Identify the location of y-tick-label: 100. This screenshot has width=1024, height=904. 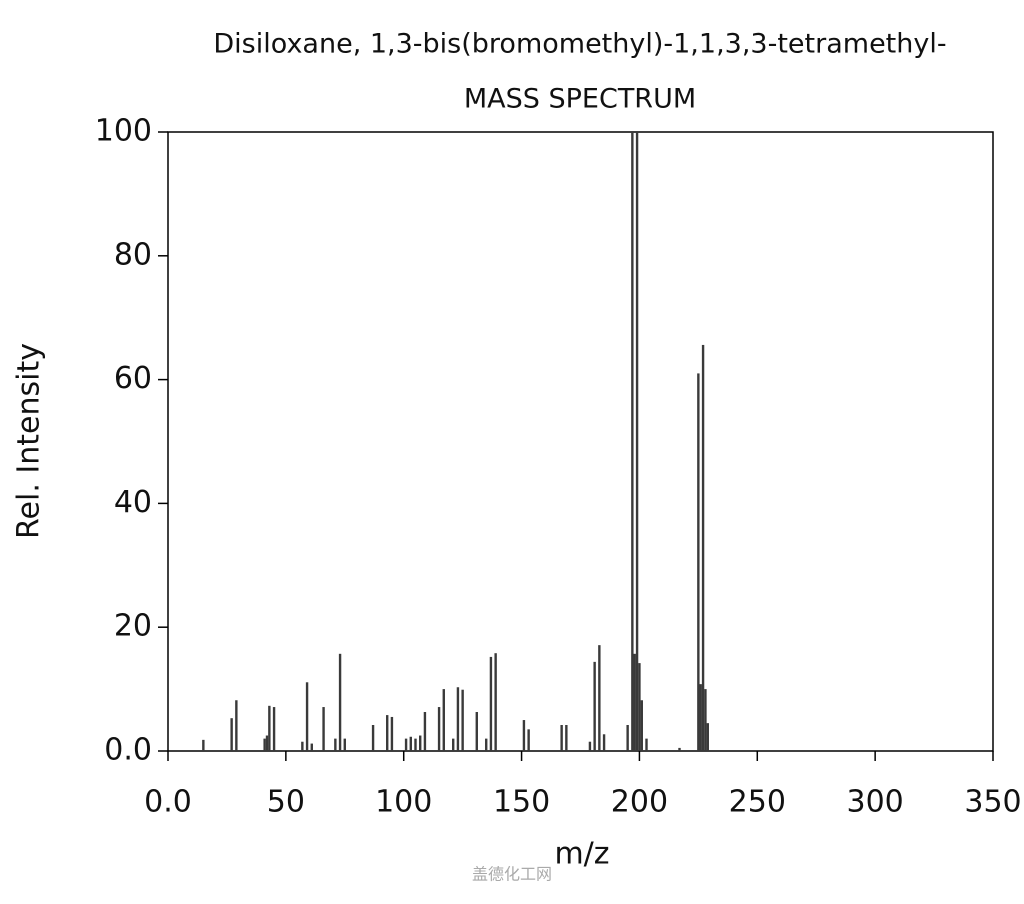
(123, 131).